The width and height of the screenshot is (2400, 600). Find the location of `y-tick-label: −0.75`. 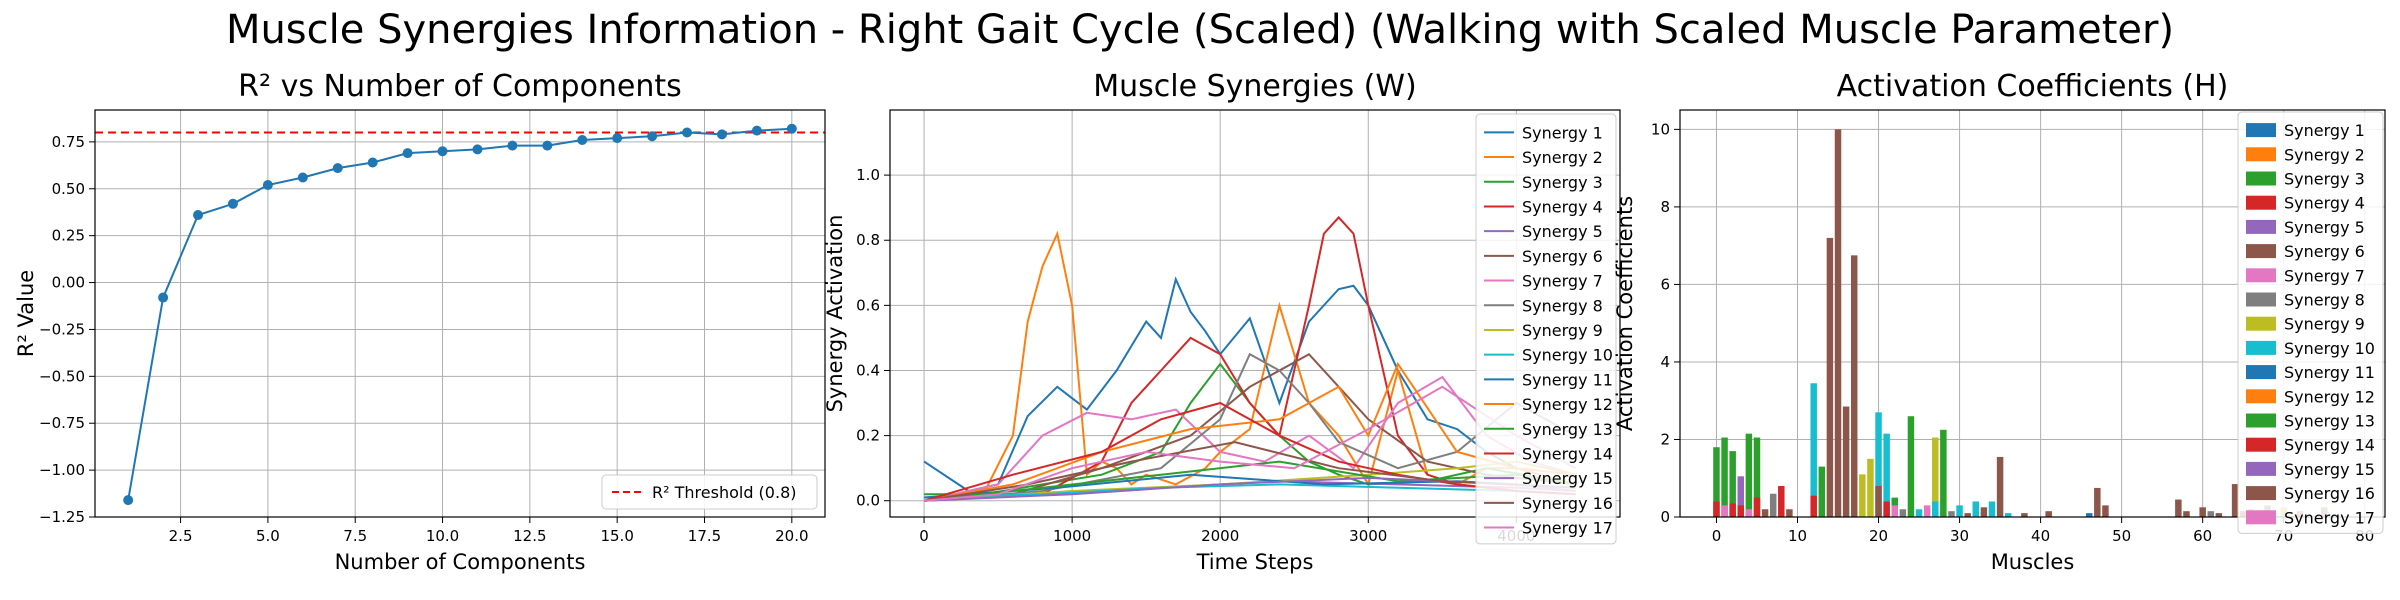

y-tick-label: −0.75 is located at coordinates (62, 423).